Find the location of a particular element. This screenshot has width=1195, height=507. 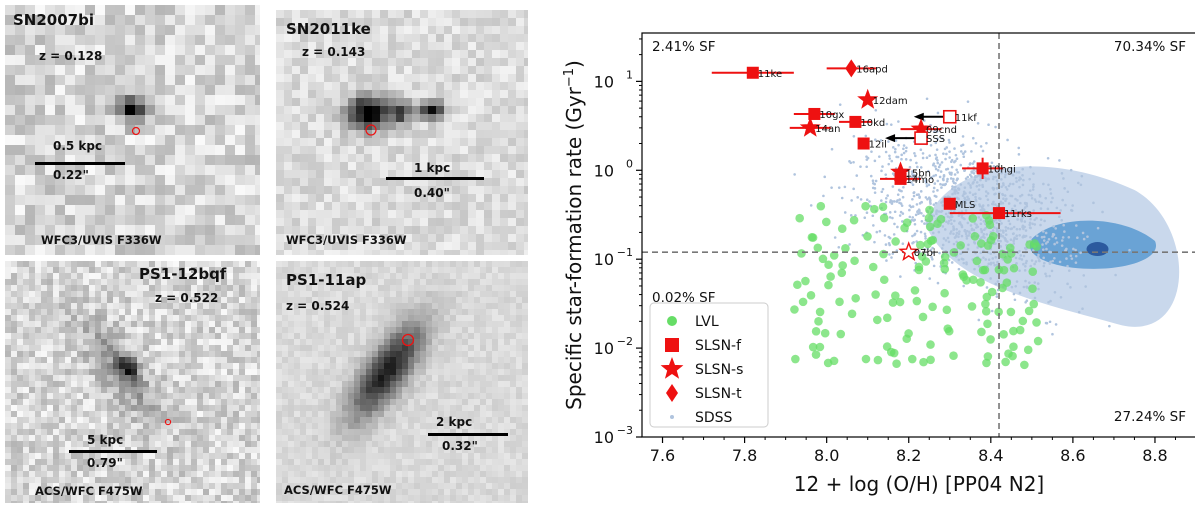

slsn-label: SSS is located at coordinates (935, 139).